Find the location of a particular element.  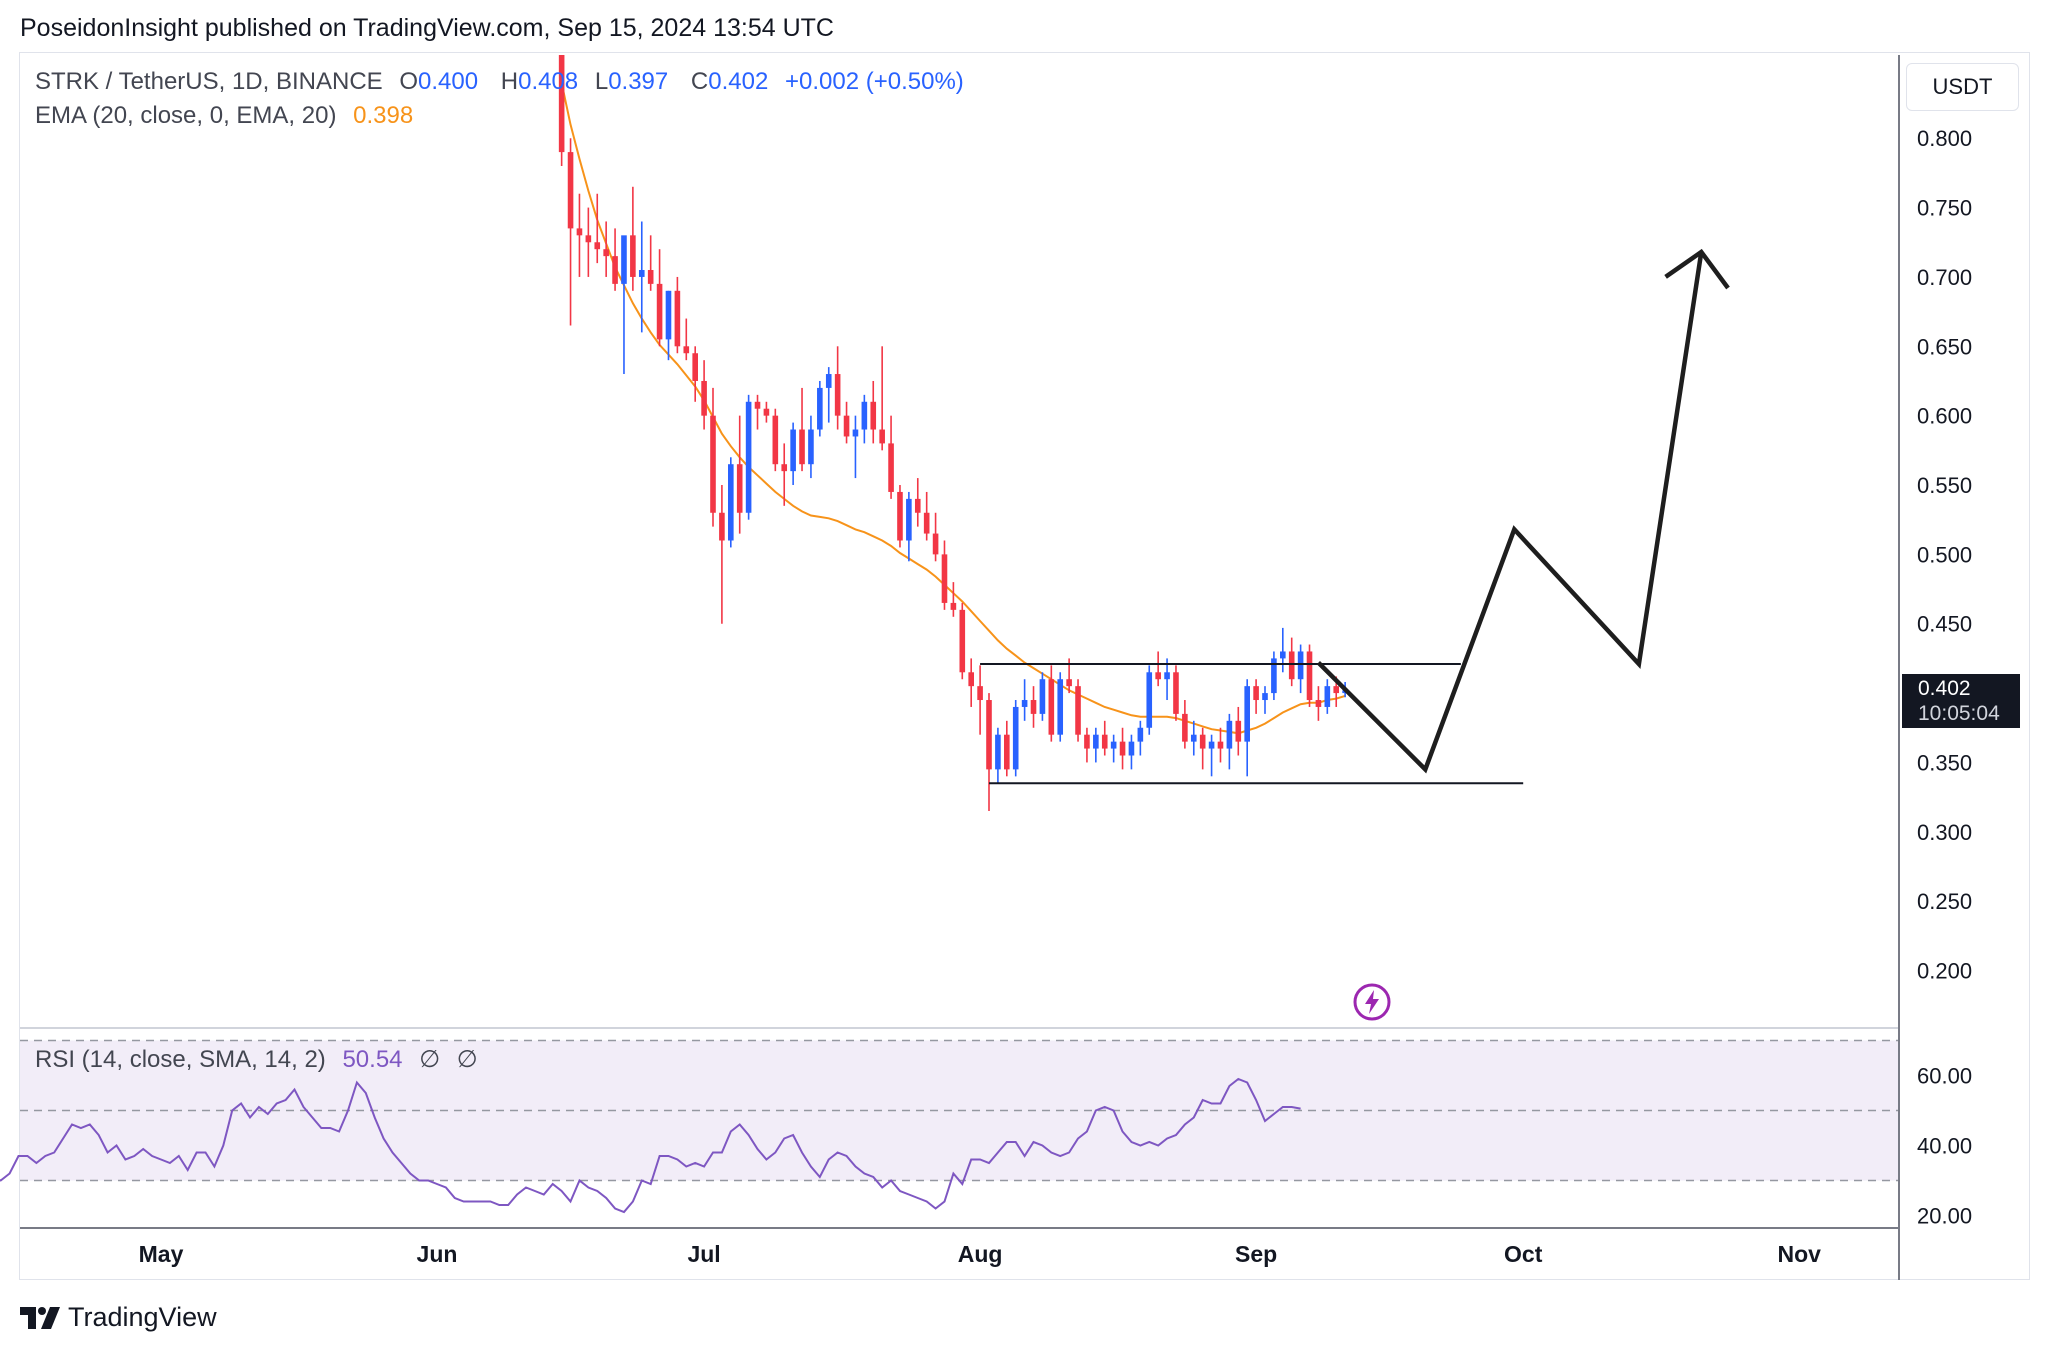

currency-button: USDT is located at coordinates (1962, 87).